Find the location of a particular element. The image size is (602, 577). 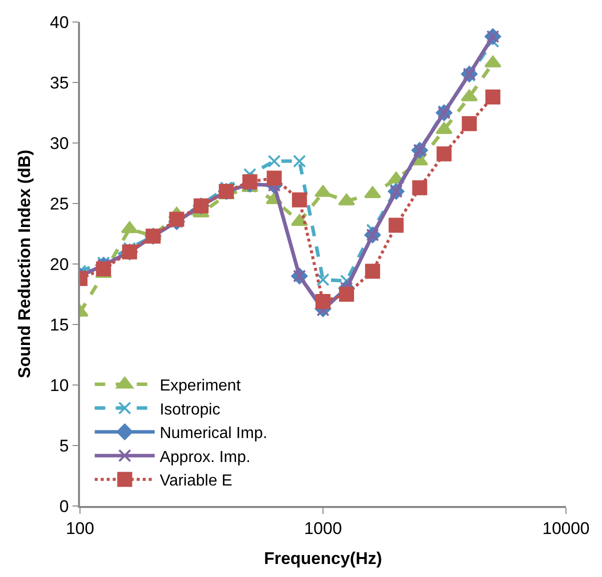

y-tick-label: 40 is located at coordinates (59, 22).